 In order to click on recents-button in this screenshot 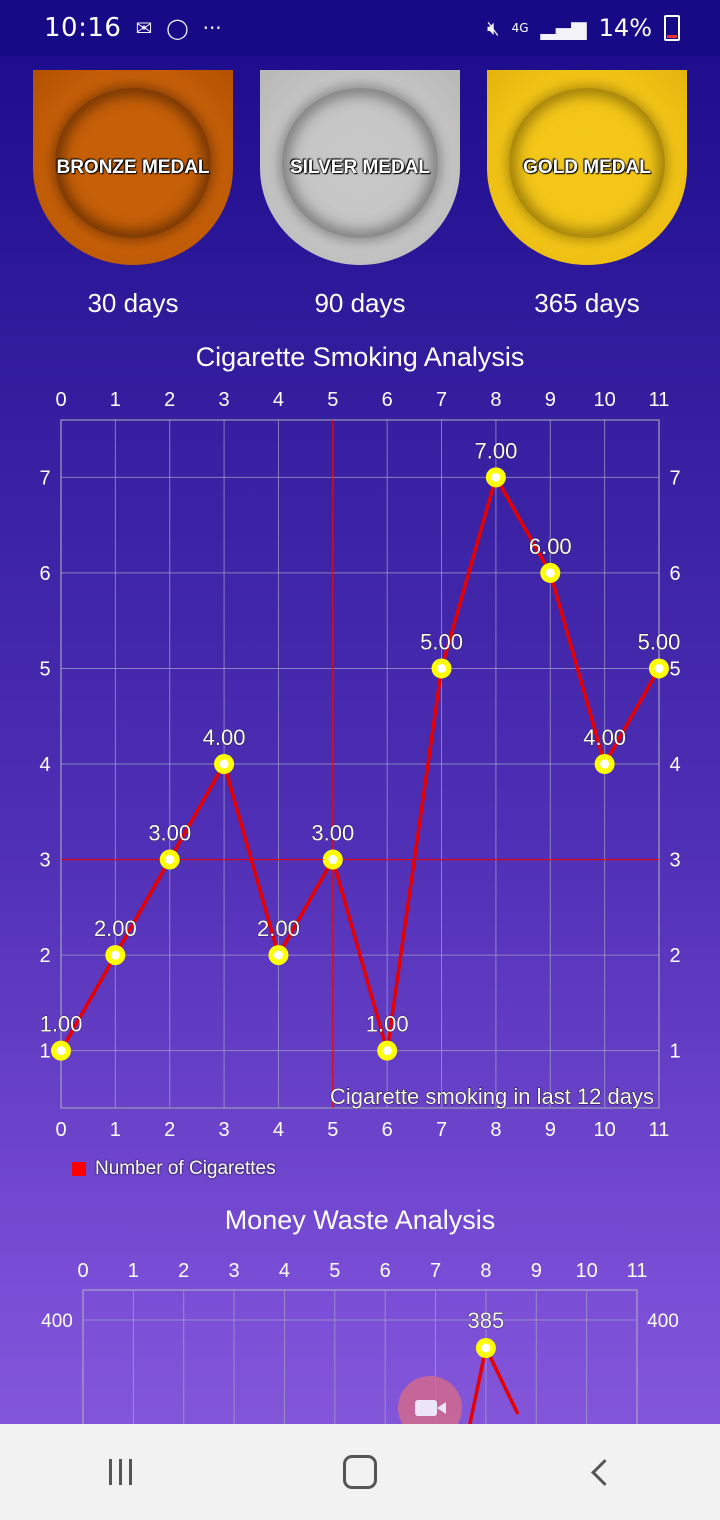, I will do `click(120, 1472)`.